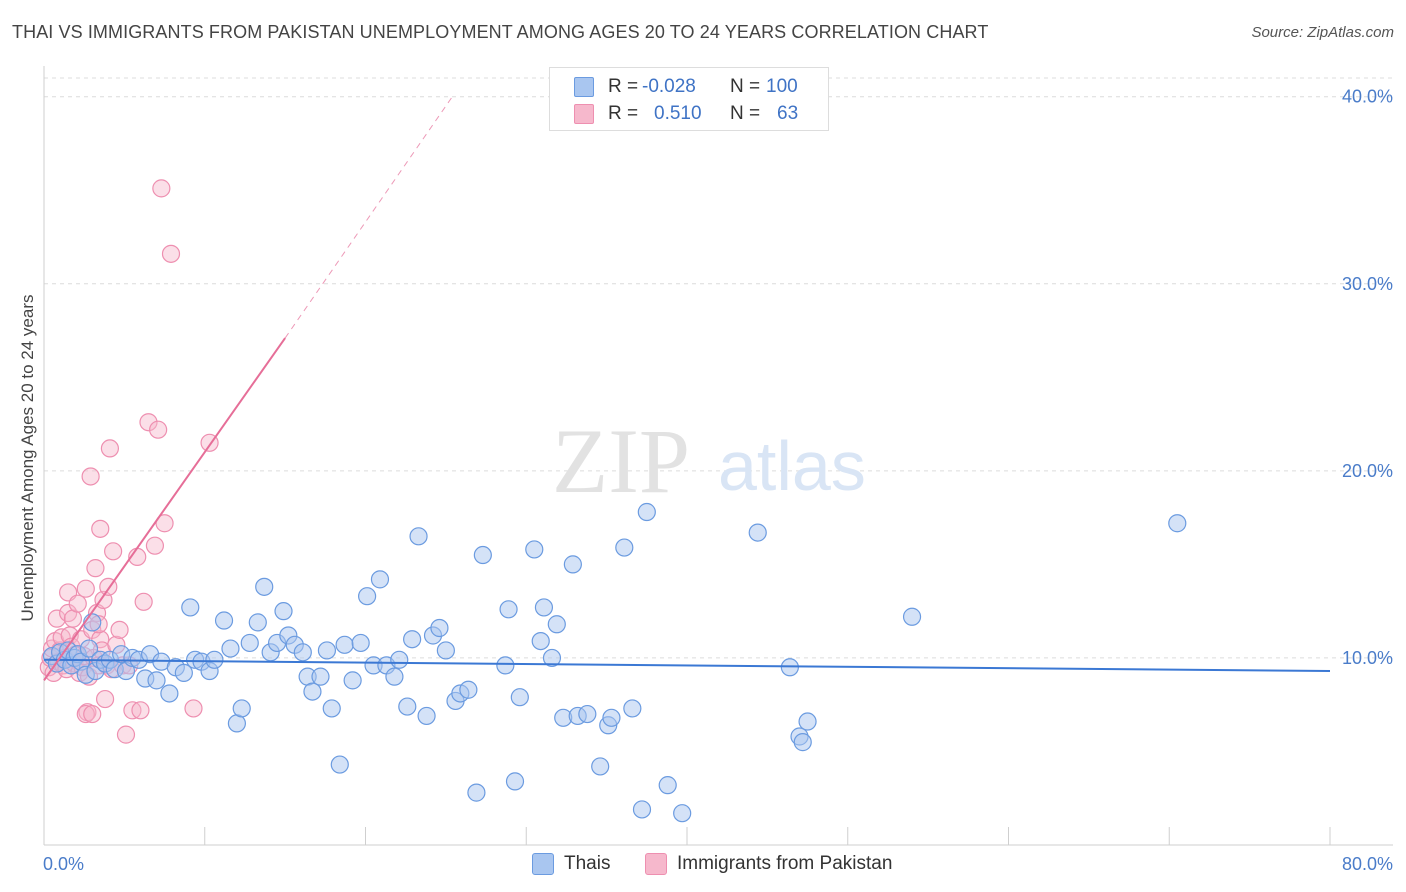  Describe the element at coordinates (745, 86) in the screenshot. I see `legend-n-label: N =` at that location.